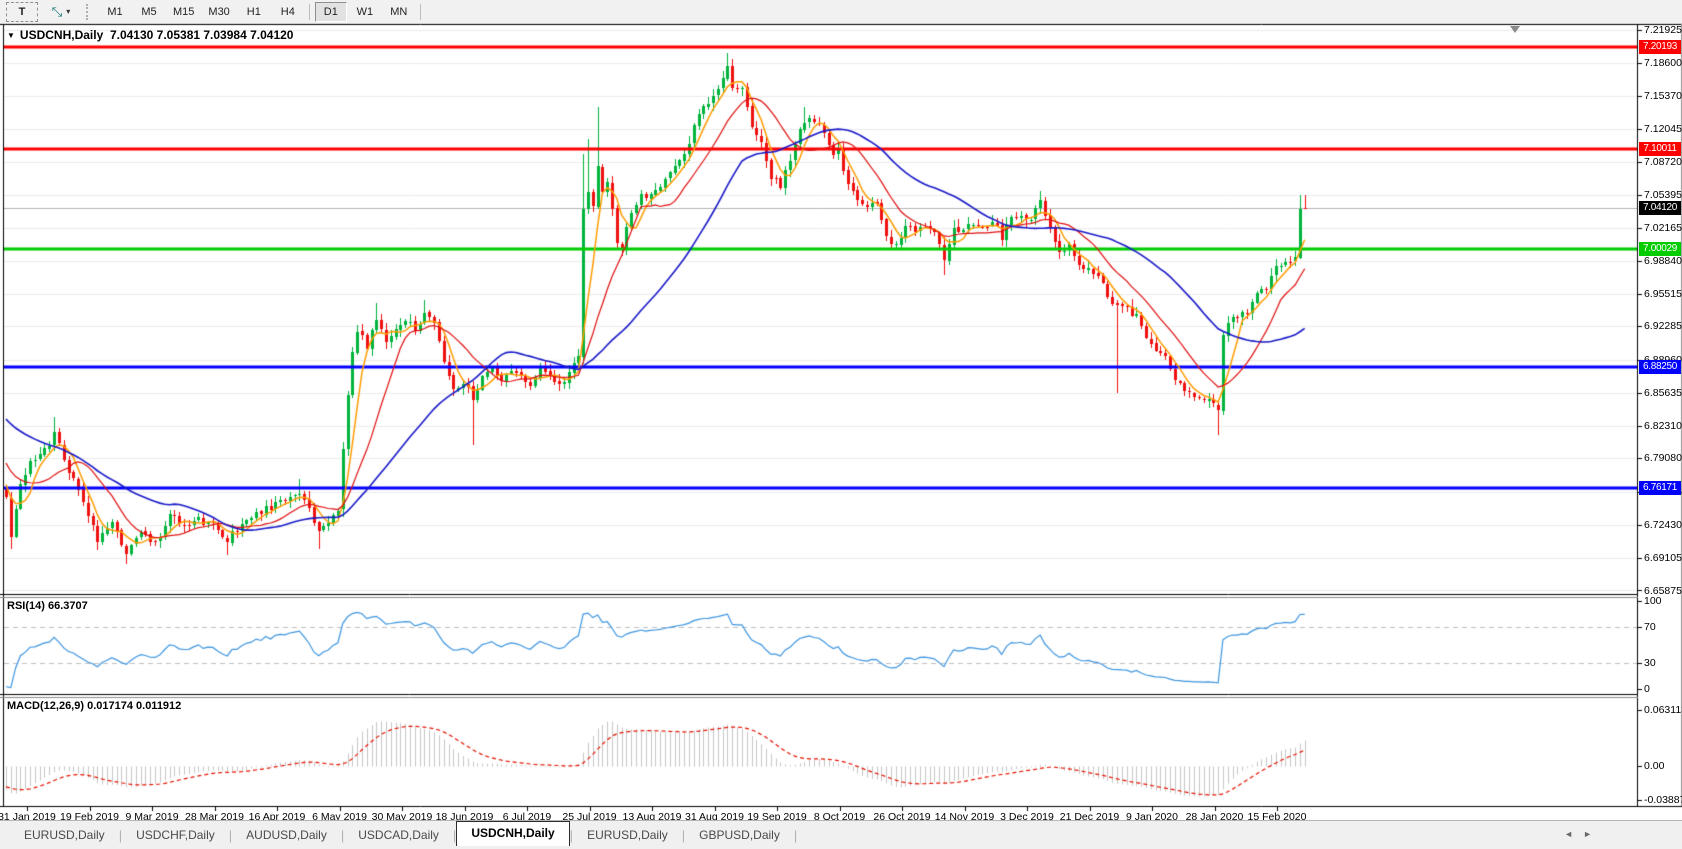 The width and height of the screenshot is (1682, 849). Describe the element at coordinates (1660, 487) in the screenshot. I see `price-level-badge: 6.76171` at that location.